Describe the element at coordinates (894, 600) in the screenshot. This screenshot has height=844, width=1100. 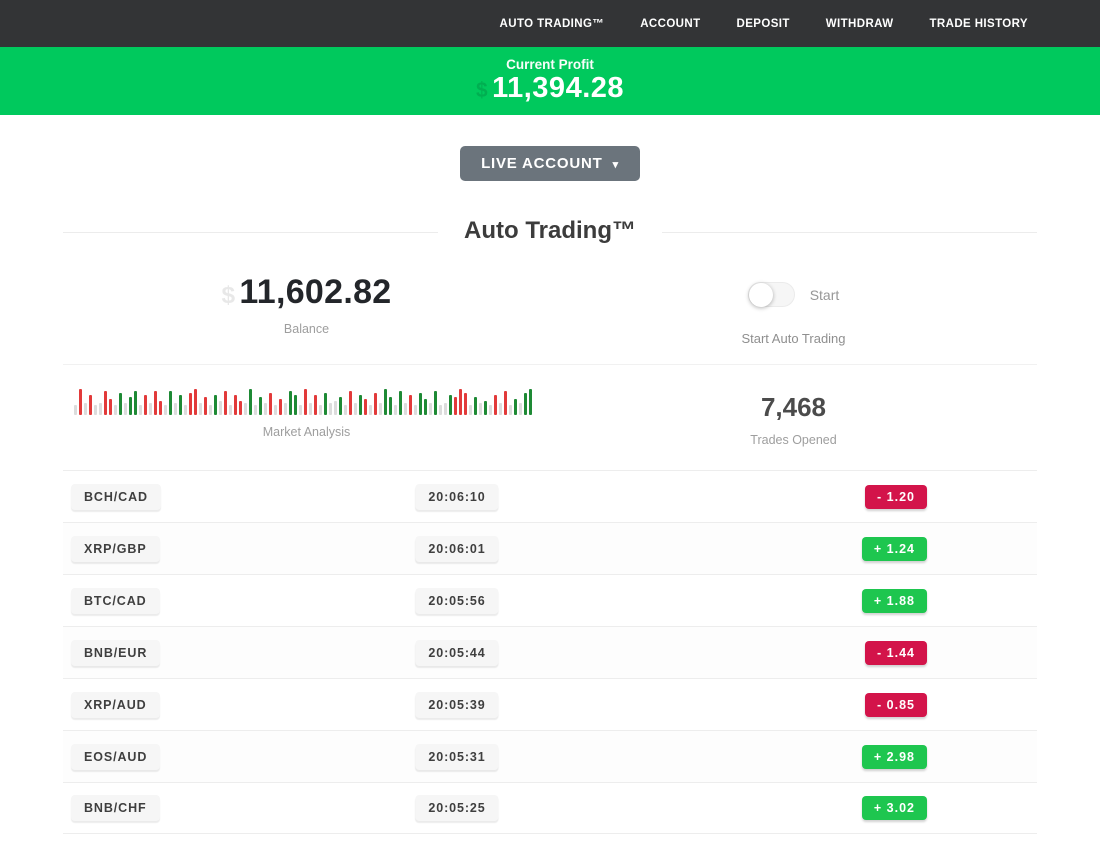
I see `trade-result-badge: + 1.88` at that location.